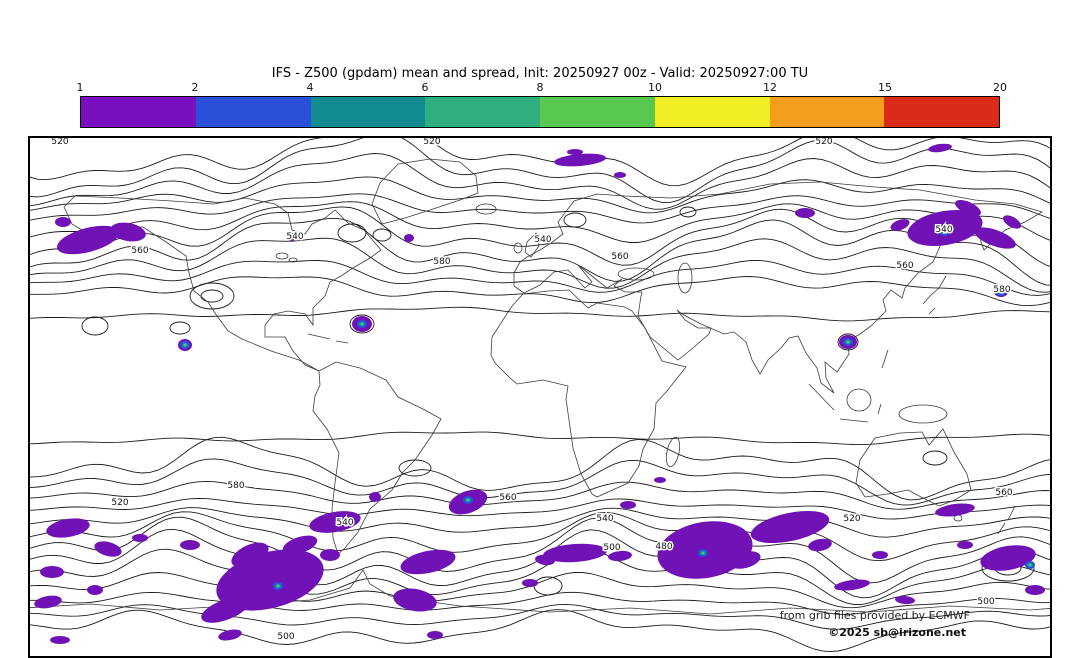 Image resolution: width=1080 pixels, height=658 pixels. Describe the element at coordinates (328, 338) in the screenshot. I see `islands-caribbean` at that location.